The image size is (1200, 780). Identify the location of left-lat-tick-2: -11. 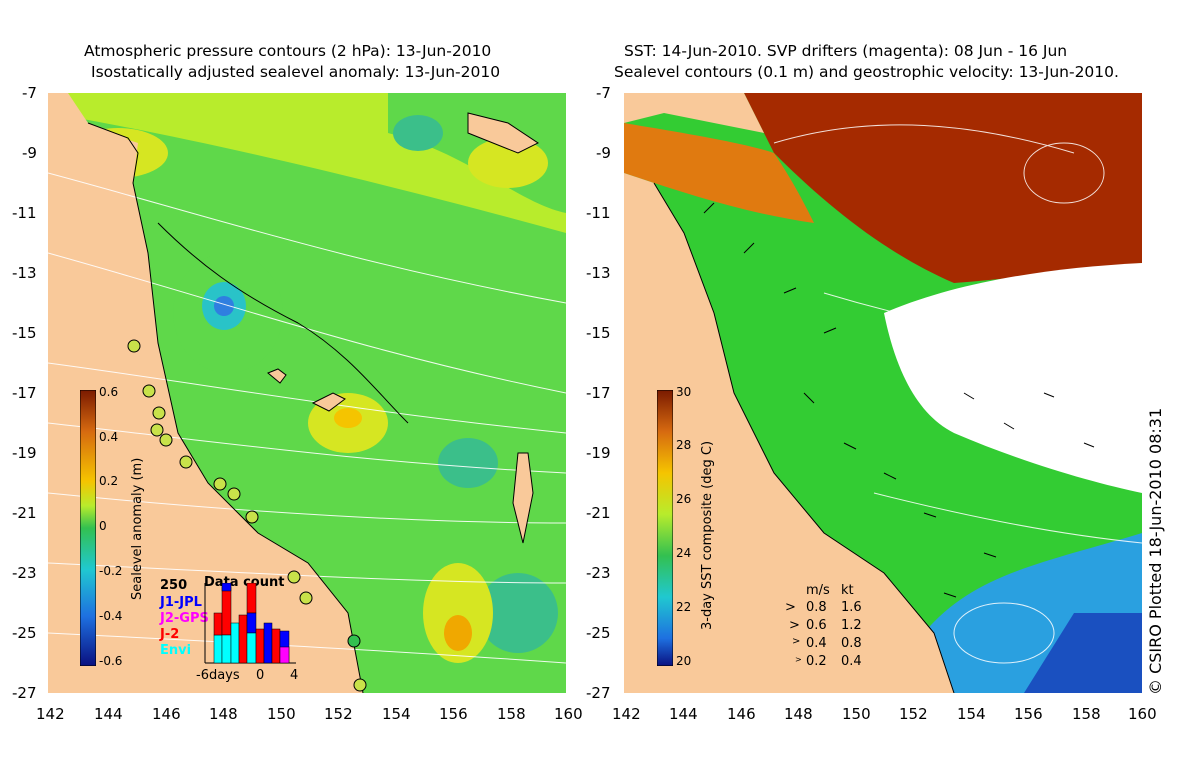
(24, 213).